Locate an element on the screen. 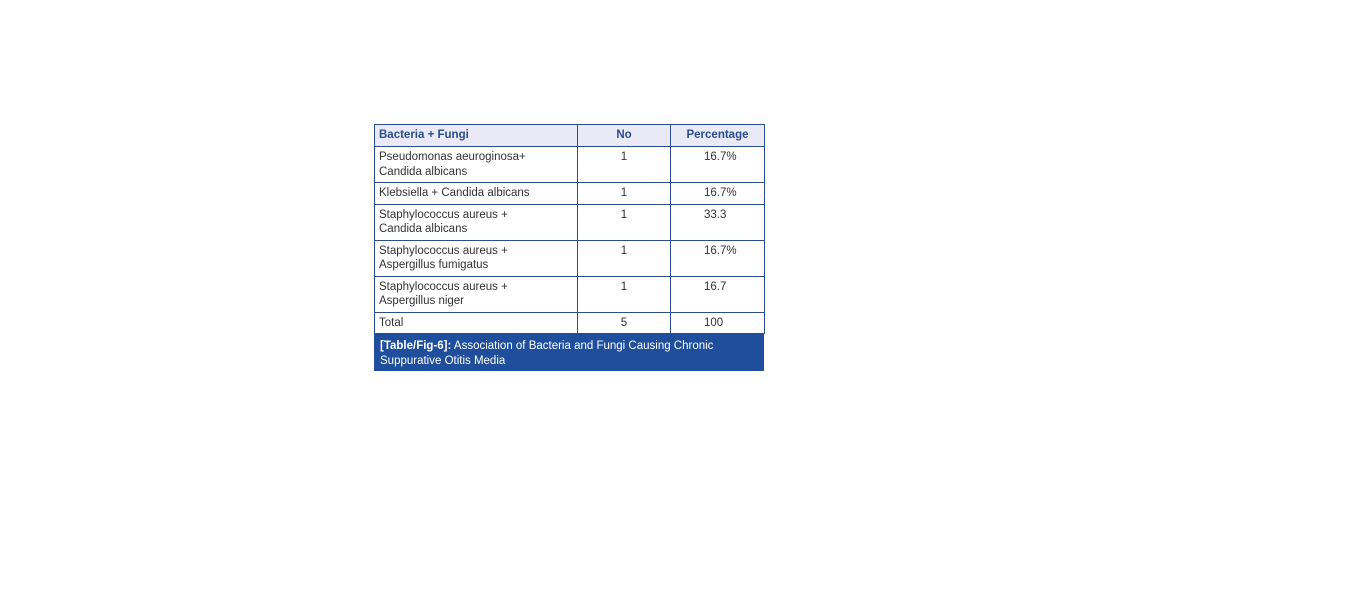  header-no: No is located at coordinates (624, 135).